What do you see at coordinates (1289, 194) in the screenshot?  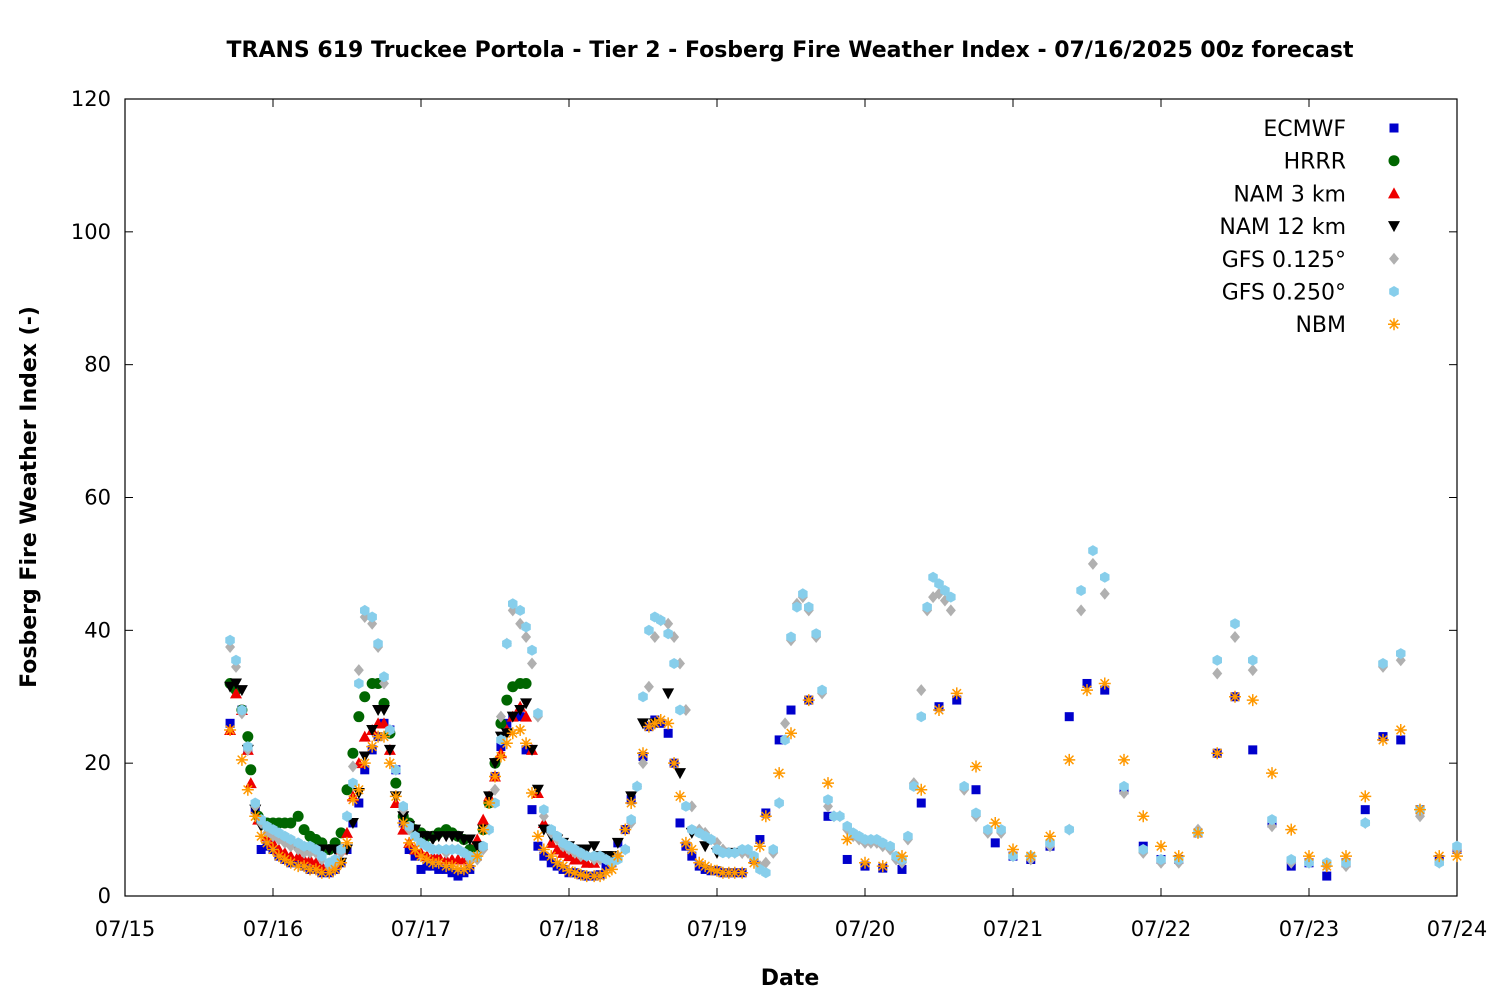 I see `legend-label: NAM 3 km` at bounding box center [1289, 194].